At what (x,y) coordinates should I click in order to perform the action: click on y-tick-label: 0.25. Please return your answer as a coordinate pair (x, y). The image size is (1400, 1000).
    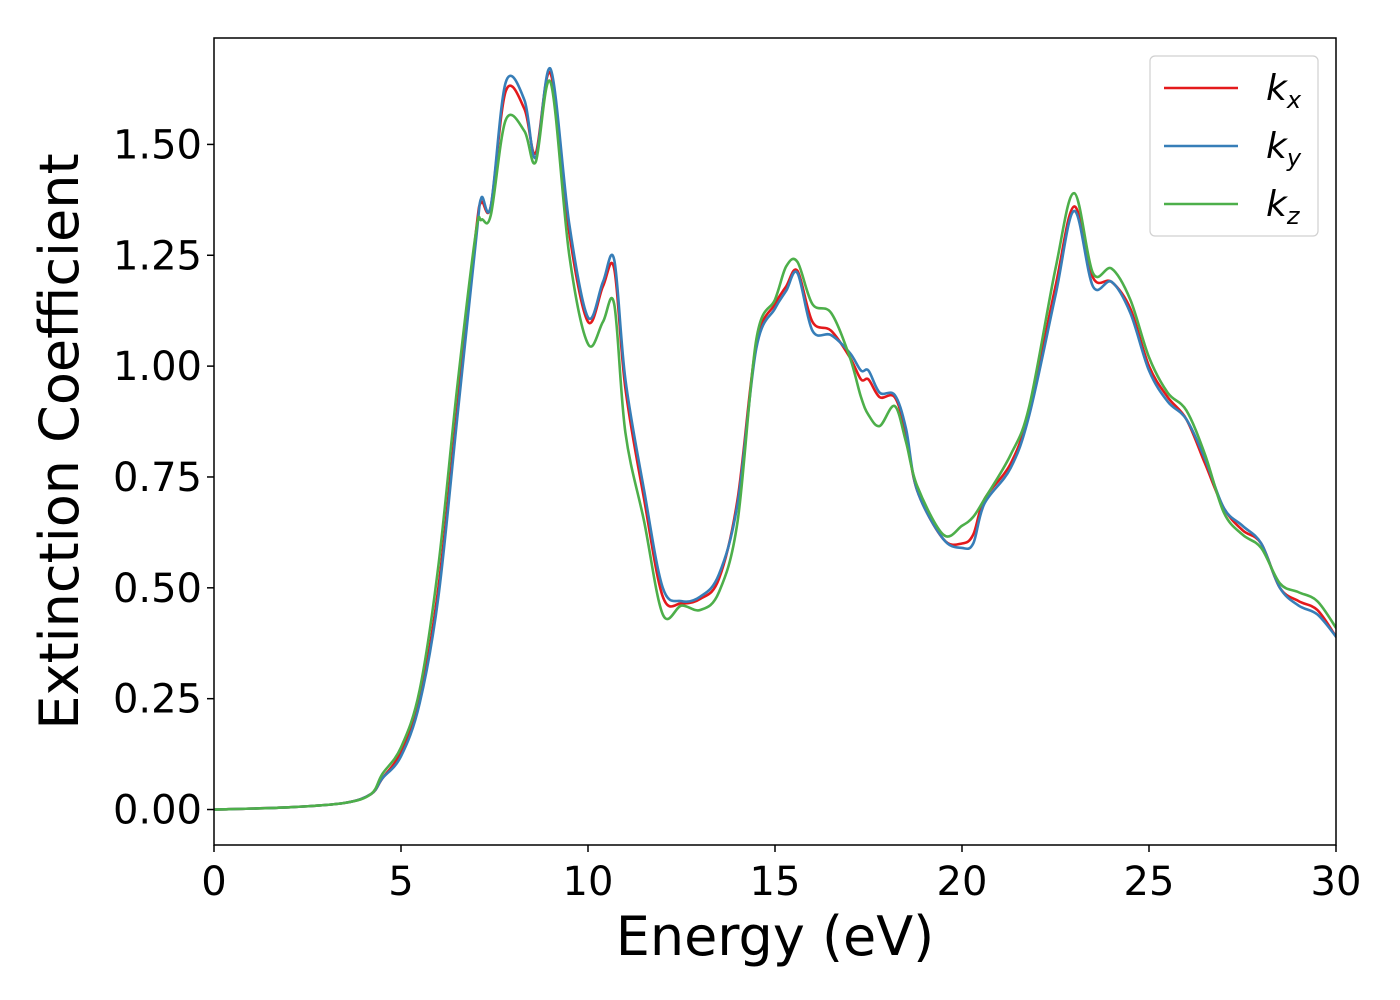
    Looking at the image, I should click on (157, 700).